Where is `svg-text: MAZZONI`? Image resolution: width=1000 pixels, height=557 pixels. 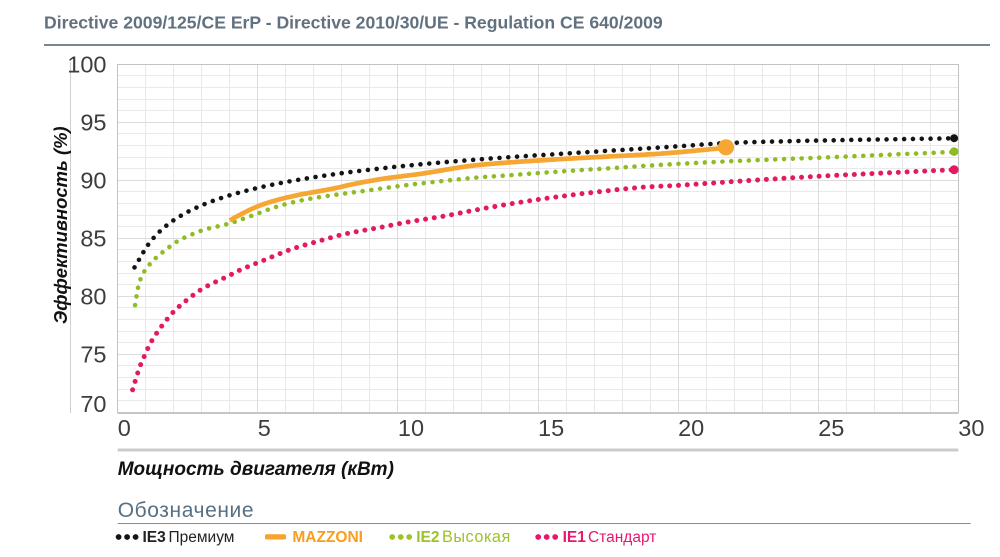 svg-text: MAZZONI is located at coordinates (327, 537).